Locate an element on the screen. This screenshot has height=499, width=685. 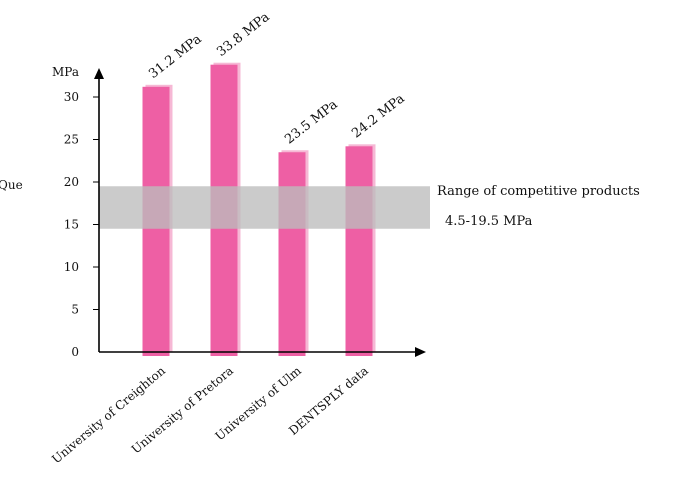
category-label: University of Creighton is located at coordinates (108, 414).